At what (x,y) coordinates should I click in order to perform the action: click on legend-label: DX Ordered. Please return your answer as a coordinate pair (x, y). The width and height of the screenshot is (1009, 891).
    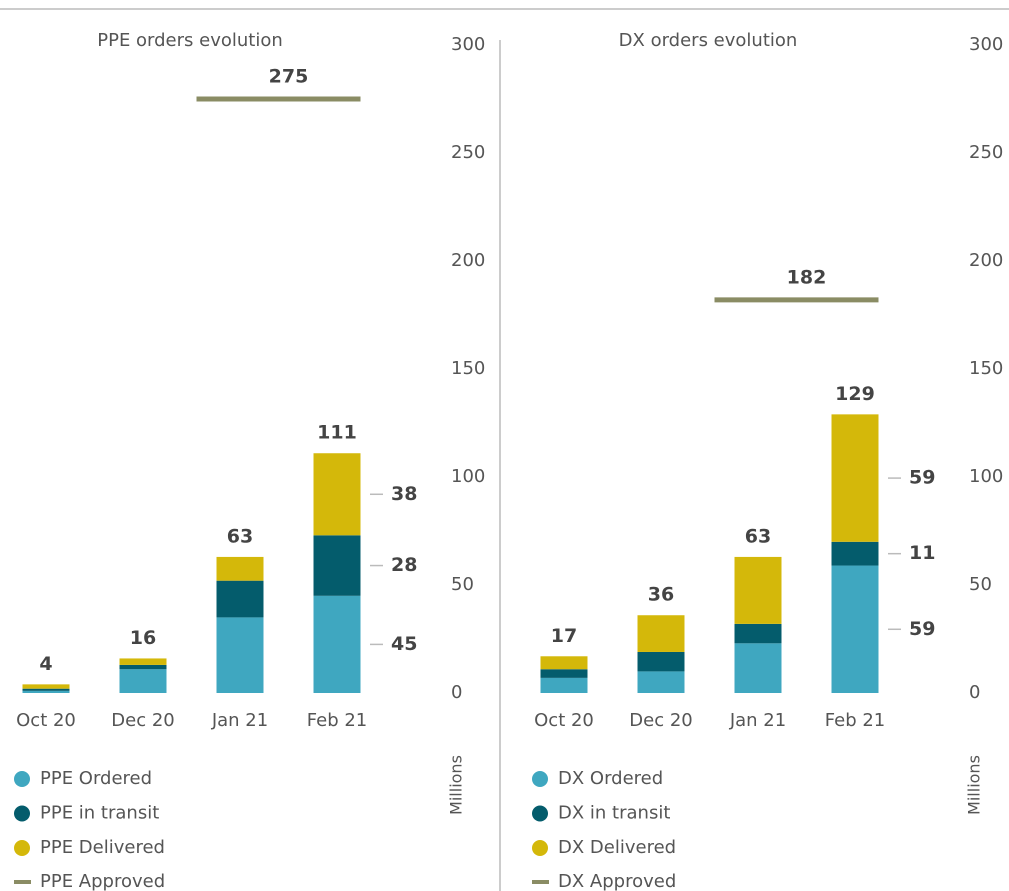
    Looking at the image, I should click on (610, 778).